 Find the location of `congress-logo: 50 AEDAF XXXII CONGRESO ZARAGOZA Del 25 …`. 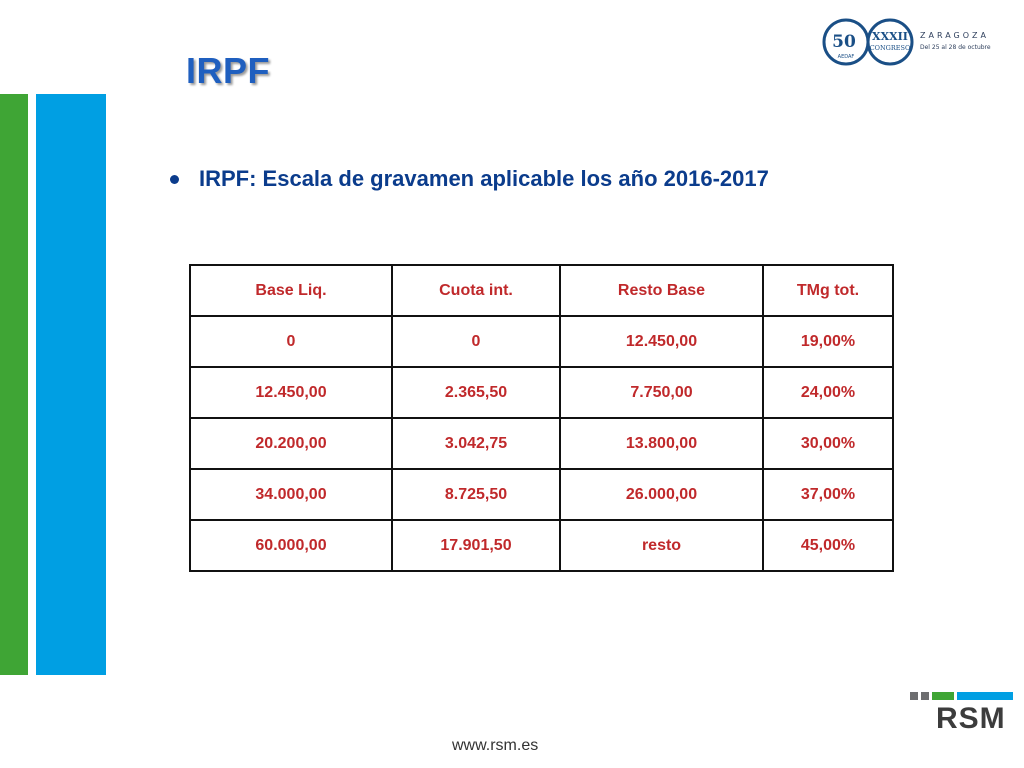

congress-logo: 50 AEDAF XXXII CONGRESO ZARAGOZA Del 25 … is located at coordinates (906, 42).